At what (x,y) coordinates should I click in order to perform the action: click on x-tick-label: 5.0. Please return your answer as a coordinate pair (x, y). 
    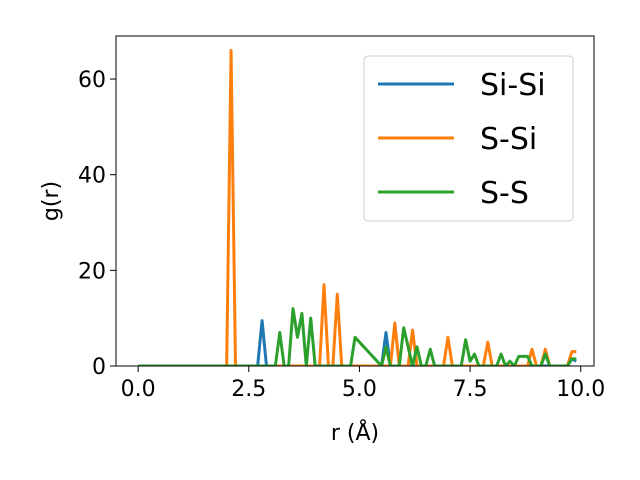
    Looking at the image, I should click on (359, 389).